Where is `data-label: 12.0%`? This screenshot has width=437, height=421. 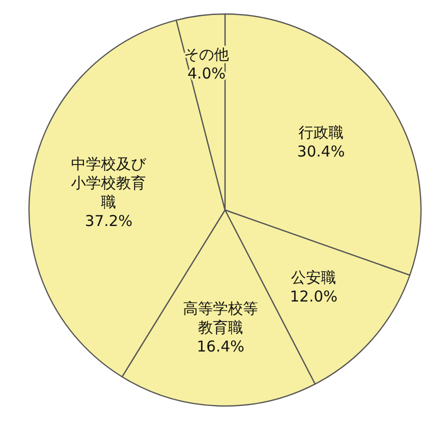
data-label: 12.0% is located at coordinates (314, 297).